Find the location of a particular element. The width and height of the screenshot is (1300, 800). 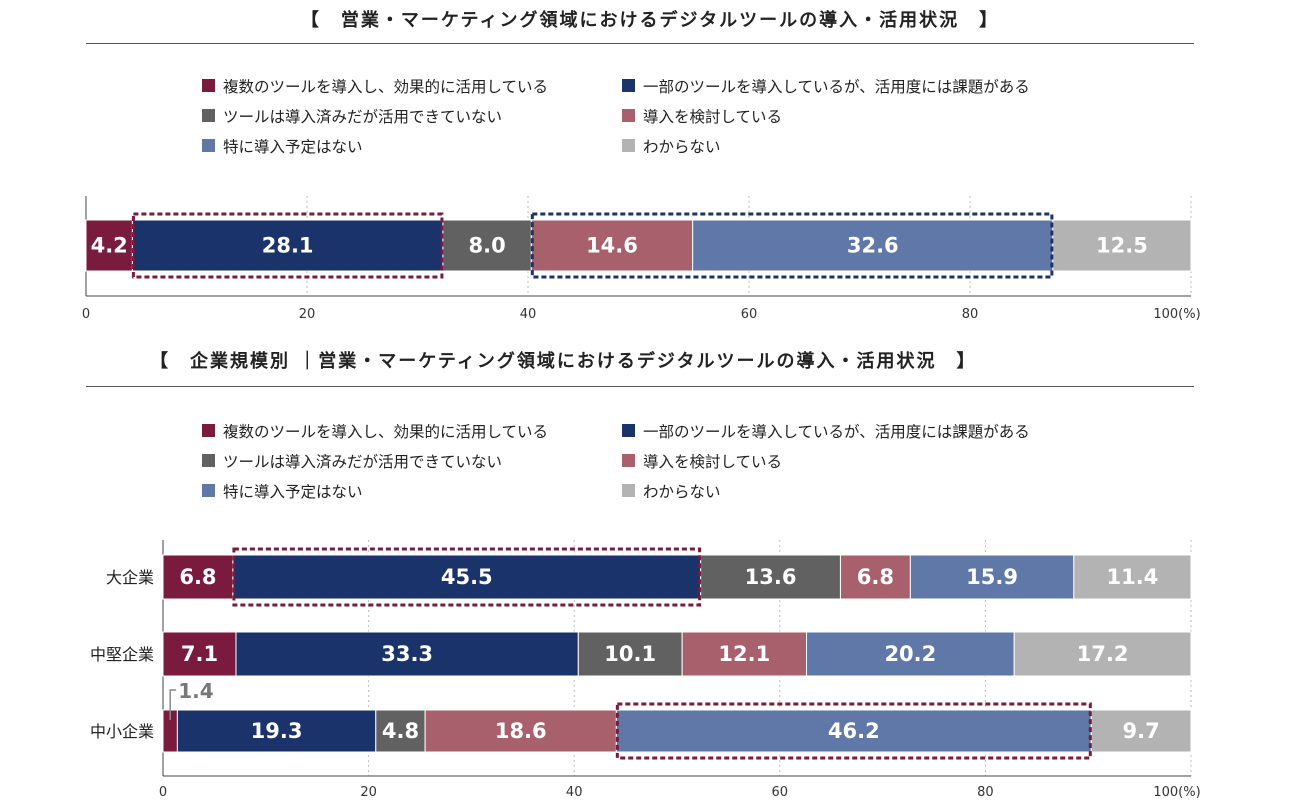

bar-value-label: 13.6 is located at coordinates (771, 577).